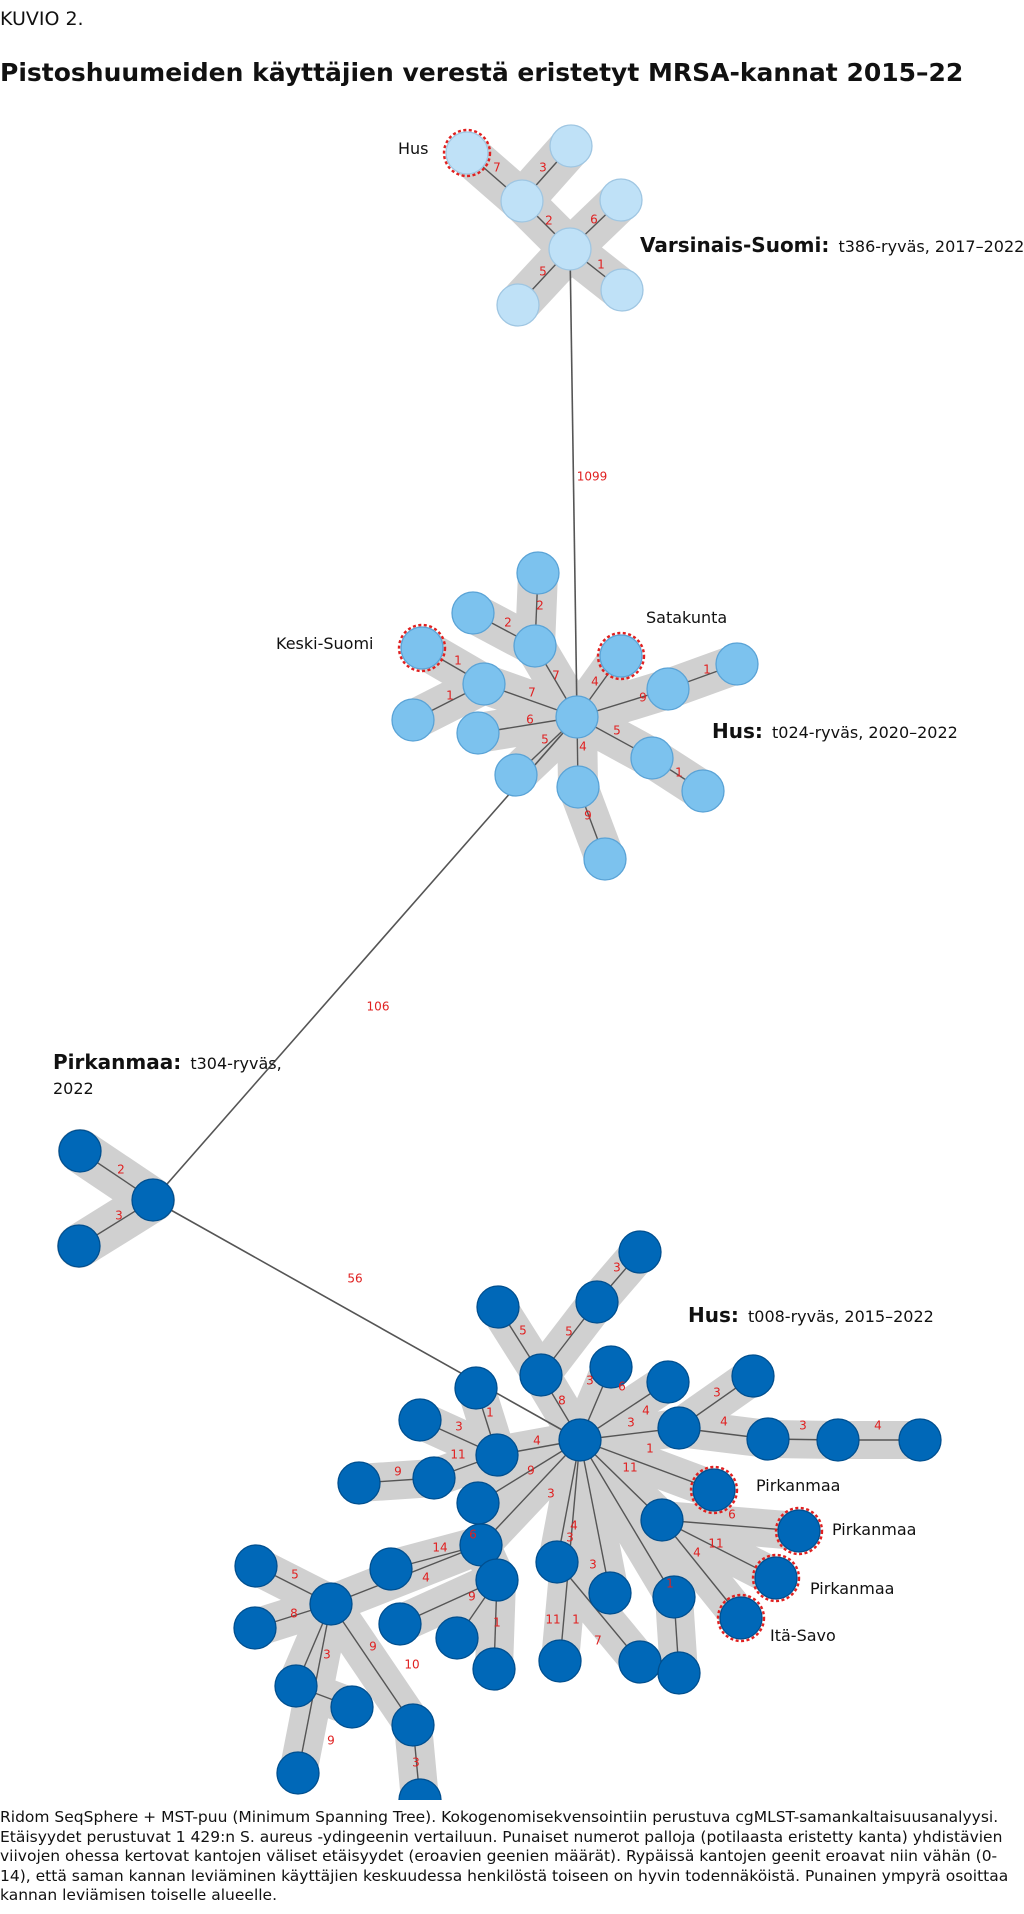  Describe the element at coordinates (811, 1315) in the screenshot. I see `cluster-label-t008: Hus: t008-ryväs, 2015–2022` at that location.